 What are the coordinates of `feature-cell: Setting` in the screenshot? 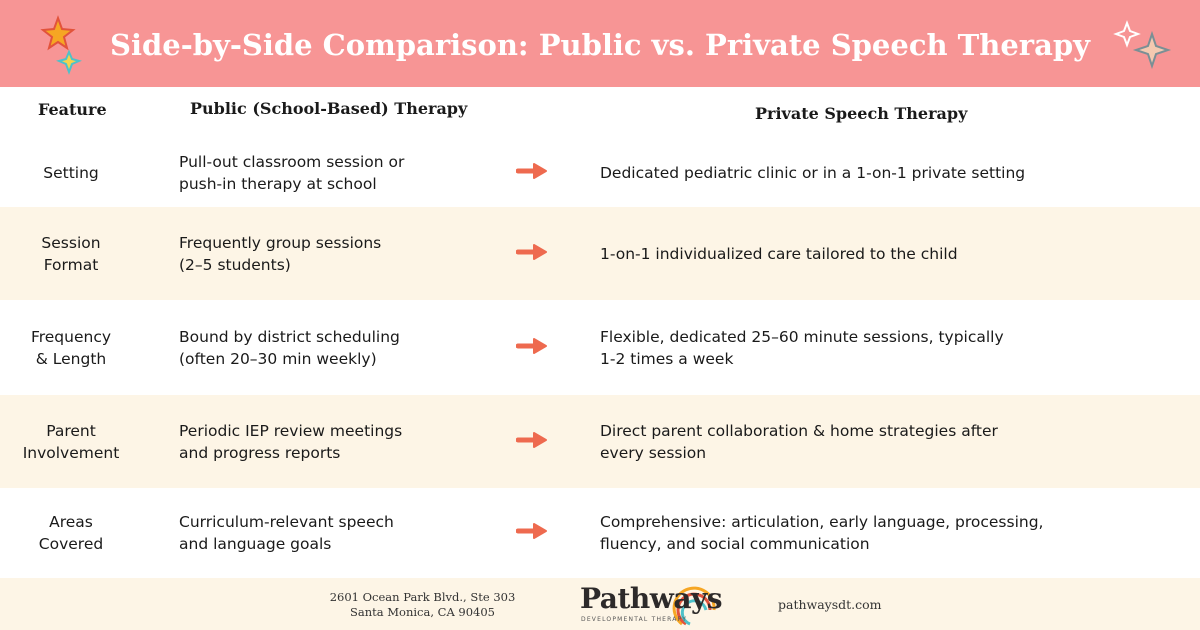 It's located at (71, 173).